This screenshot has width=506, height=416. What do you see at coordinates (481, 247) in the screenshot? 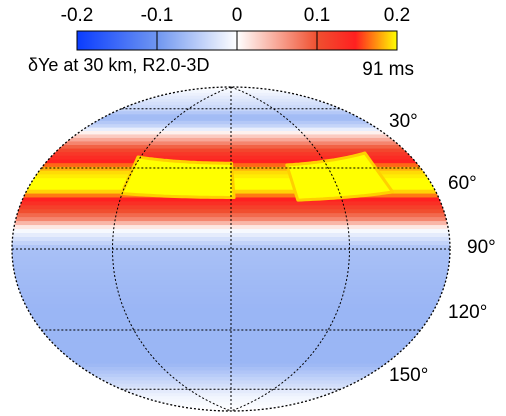
I see `latitude-label-90: 90°` at bounding box center [481, 247].